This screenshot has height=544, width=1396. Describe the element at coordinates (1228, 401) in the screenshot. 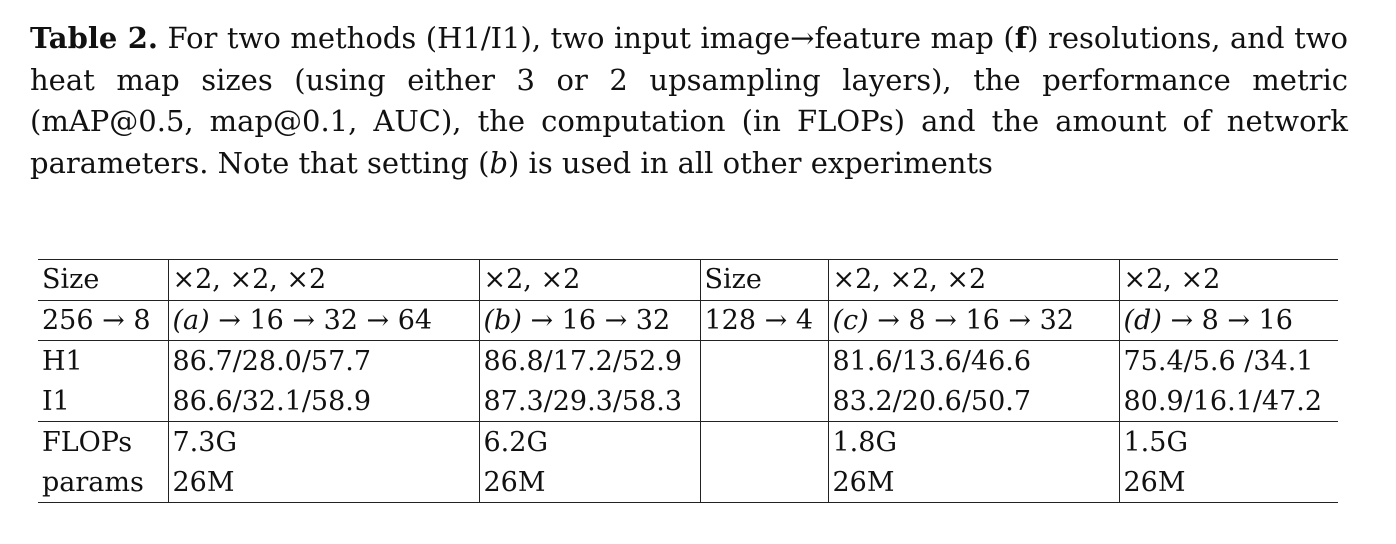

I see `cell-i1-d: 80.9/16.1/47.2` at that location.